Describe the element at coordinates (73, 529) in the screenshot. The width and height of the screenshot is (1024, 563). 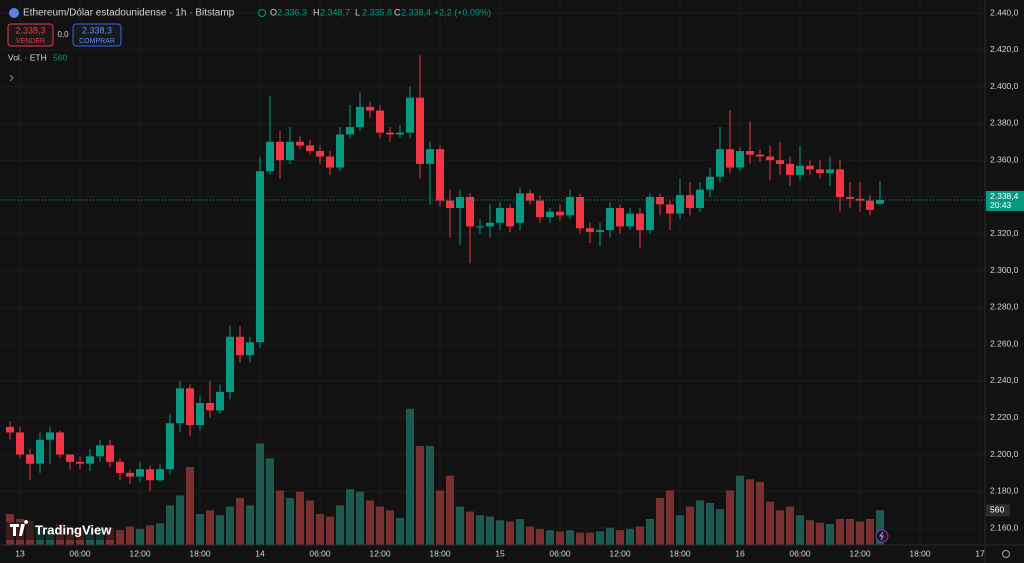
I see `logo-text: TradingView` at that location.